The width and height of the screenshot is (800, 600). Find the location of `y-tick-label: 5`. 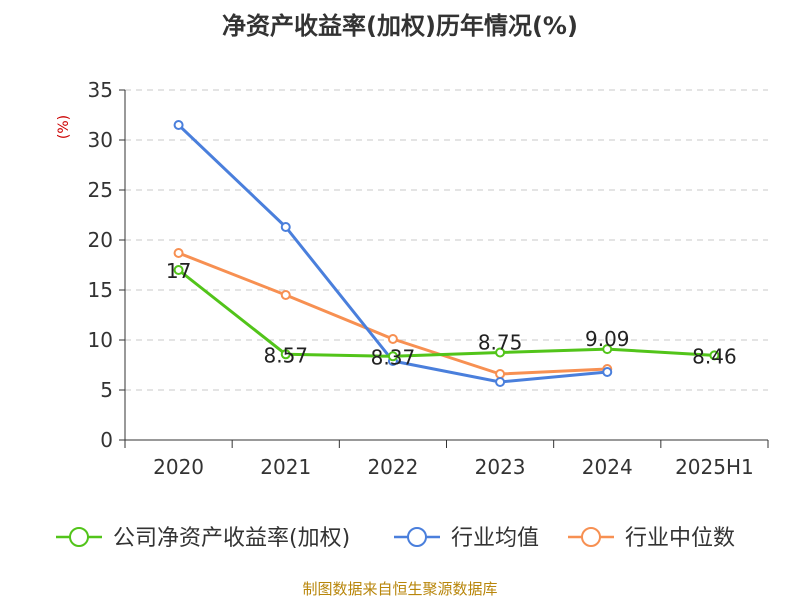

y-tick-label: 5 is located at coordinates (106, 390).